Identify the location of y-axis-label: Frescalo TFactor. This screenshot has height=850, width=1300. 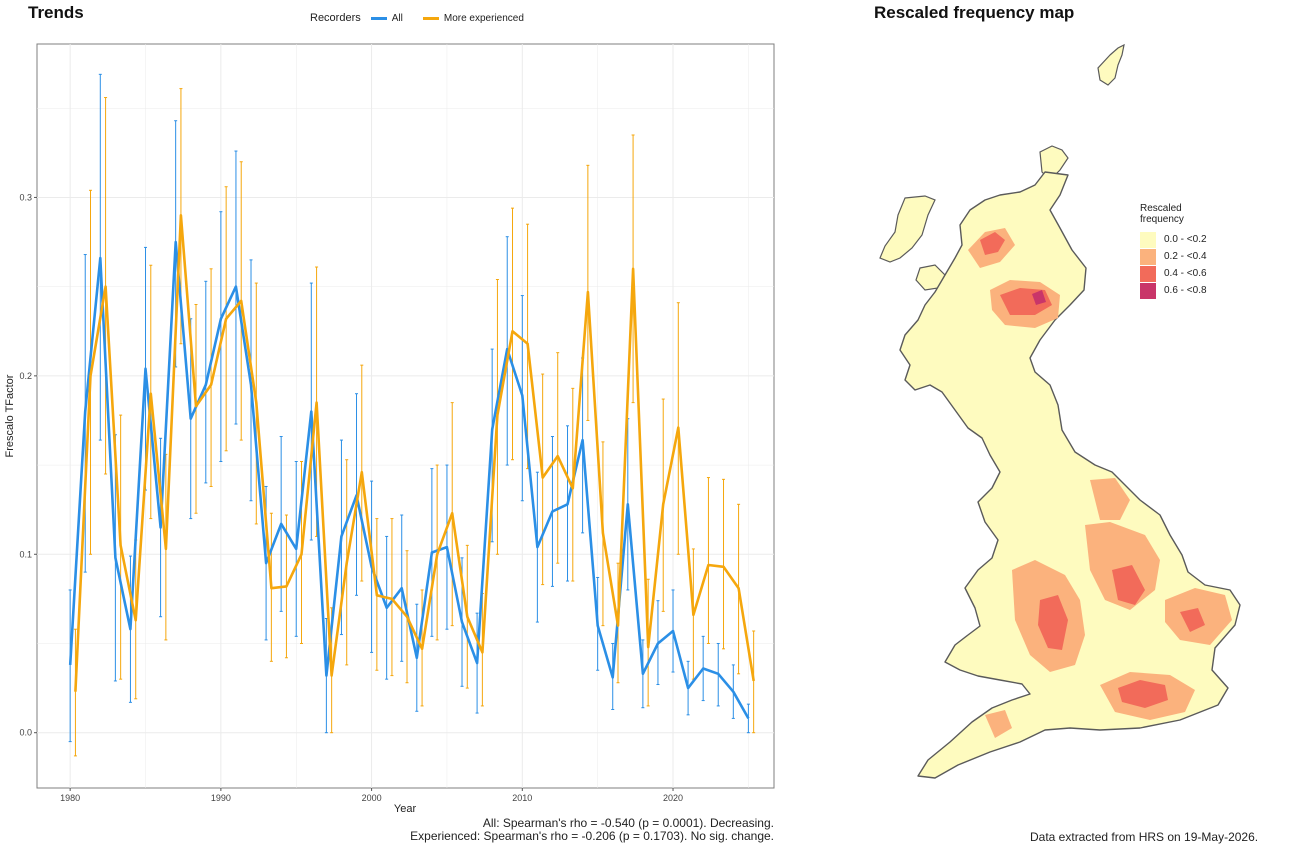
(10, 415).